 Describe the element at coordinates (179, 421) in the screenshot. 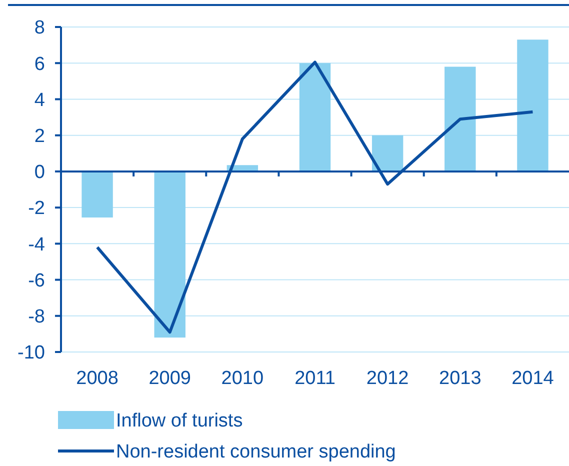

I see `legend-label: Inflow of turists` at that location.